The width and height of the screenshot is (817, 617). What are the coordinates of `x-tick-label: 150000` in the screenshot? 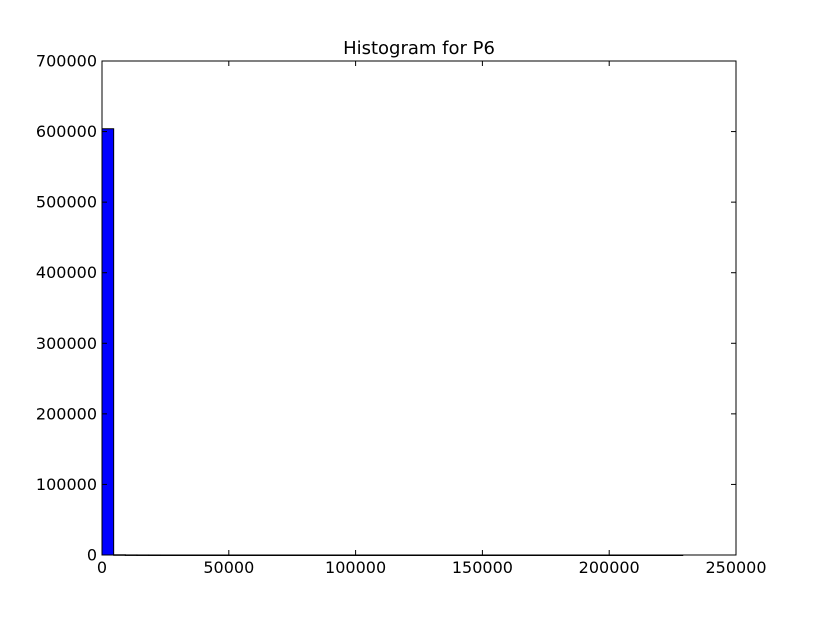 It's located at (482, 567).